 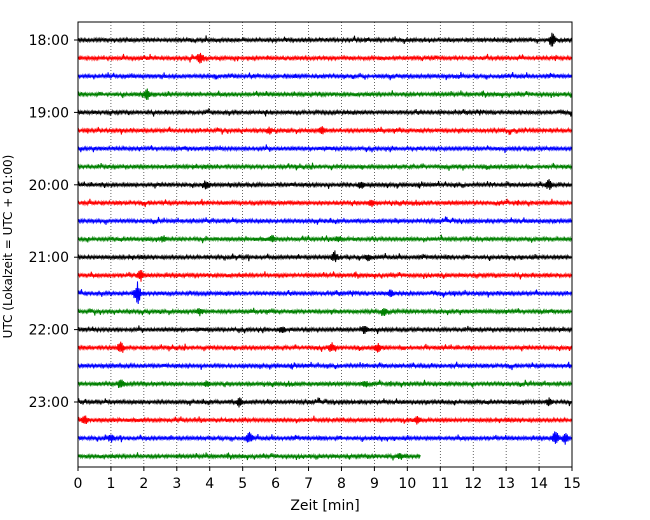 What do you see at coordinates (324, 203) in the screenshot?
I see `trace-2015` at bounding box center [324, 203].